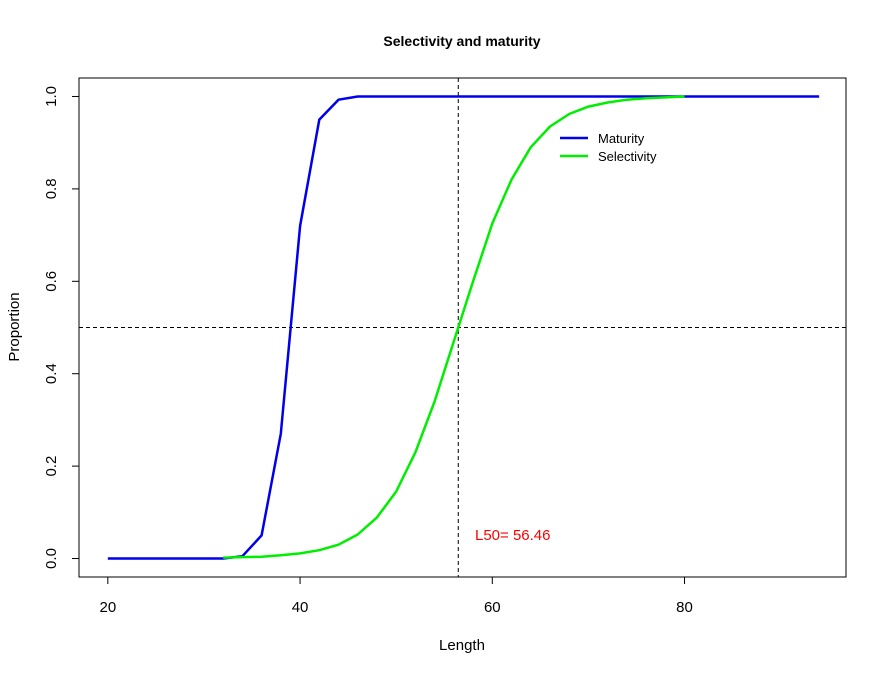  What do you see at coordinates (608, 147) in the screenshot?
I see `legend: Maturity Selectivity` at bounding box center [608, 147].